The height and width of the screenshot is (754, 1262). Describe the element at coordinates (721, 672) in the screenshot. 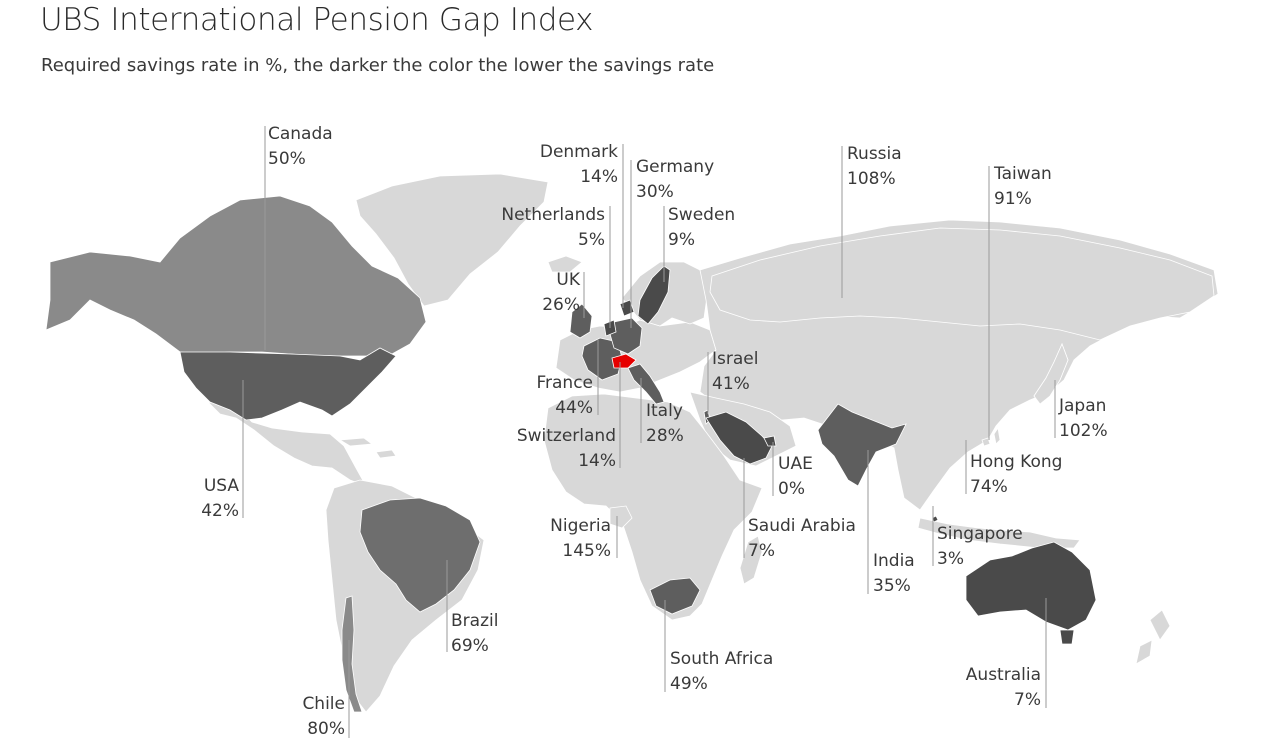

I see `south-africa-label: South Africa 49%` at that location.